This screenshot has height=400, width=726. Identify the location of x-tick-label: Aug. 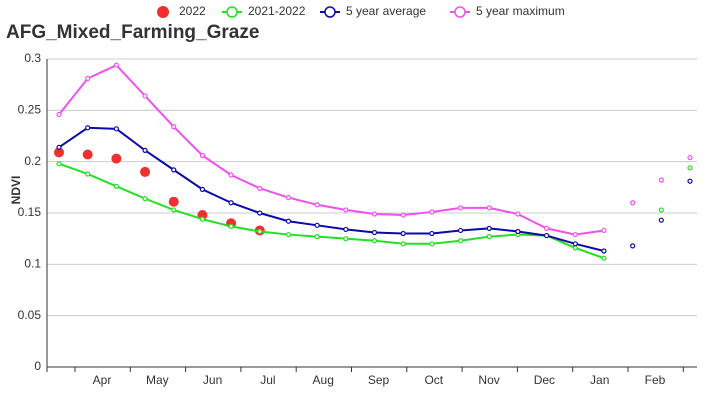
(323, 380).